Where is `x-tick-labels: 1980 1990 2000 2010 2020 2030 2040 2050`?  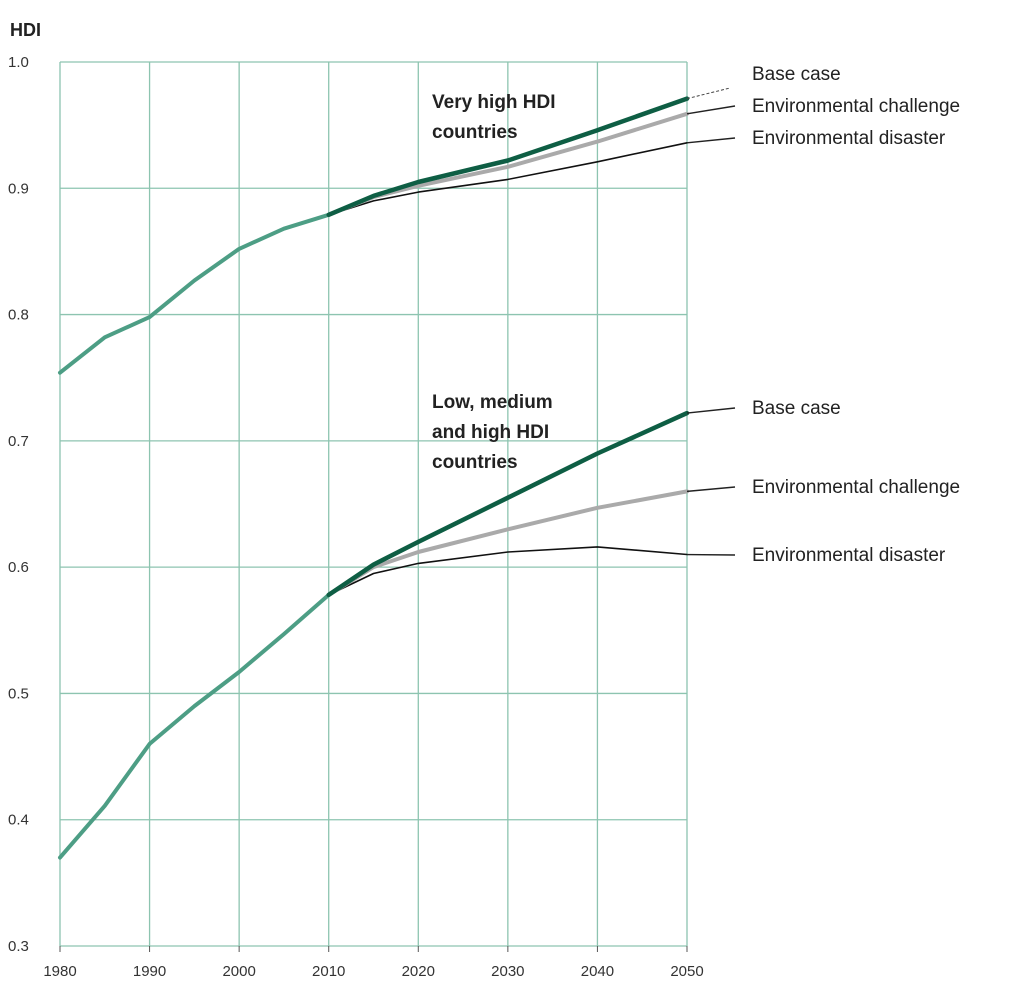
x-tick-labels: 1980 1990 2000 2010 2020 2030 2040 2050 is located at coordinates (373, 971).